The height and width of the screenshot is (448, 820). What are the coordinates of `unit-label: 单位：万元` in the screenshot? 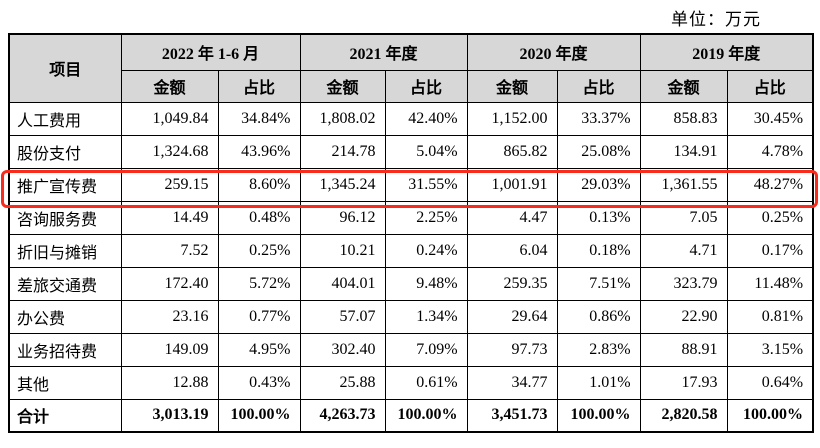 It's located at (716, 19).